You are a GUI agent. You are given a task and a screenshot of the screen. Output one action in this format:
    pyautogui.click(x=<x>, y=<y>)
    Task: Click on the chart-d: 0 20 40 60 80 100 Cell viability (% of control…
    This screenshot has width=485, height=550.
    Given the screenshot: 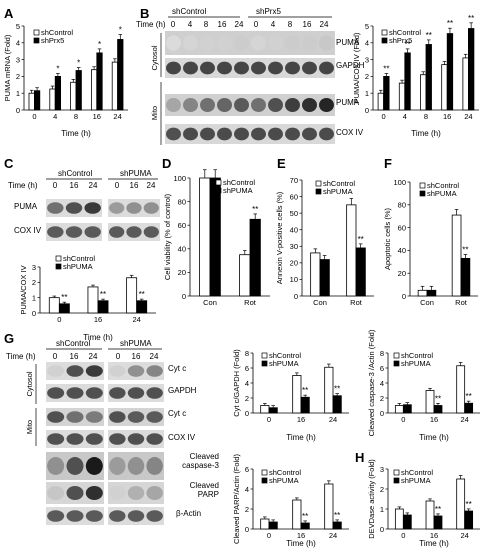 What is the action you would take?
    pyautogui.click(x=216, y=238)
    